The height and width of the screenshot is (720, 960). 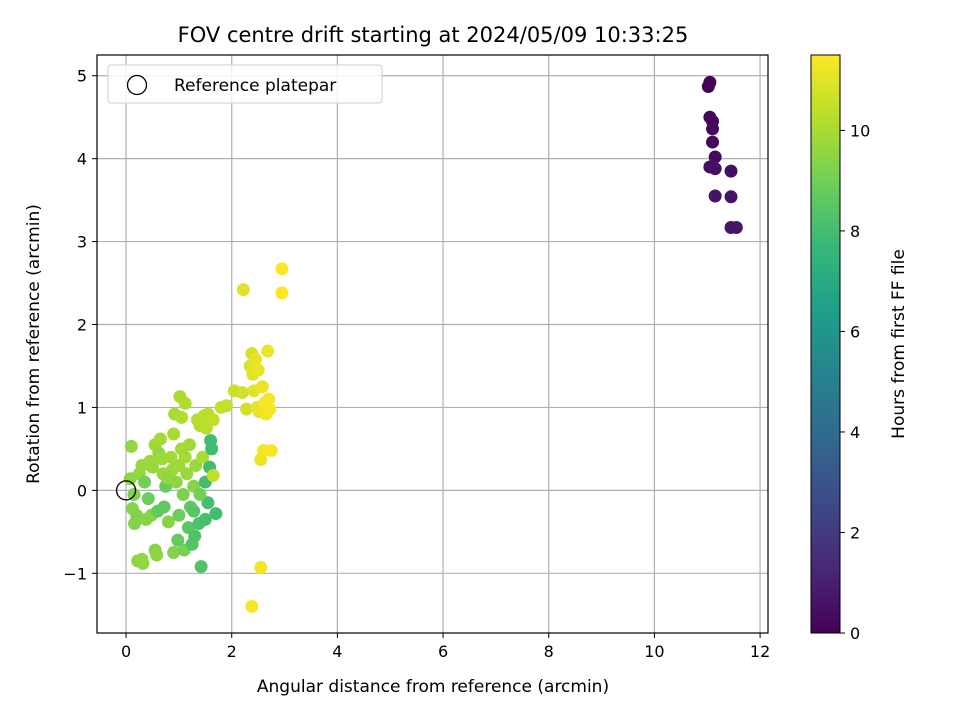 I want to click on x-axis: 0 2 4 6 8 10 12, so click(x=445, y=647).